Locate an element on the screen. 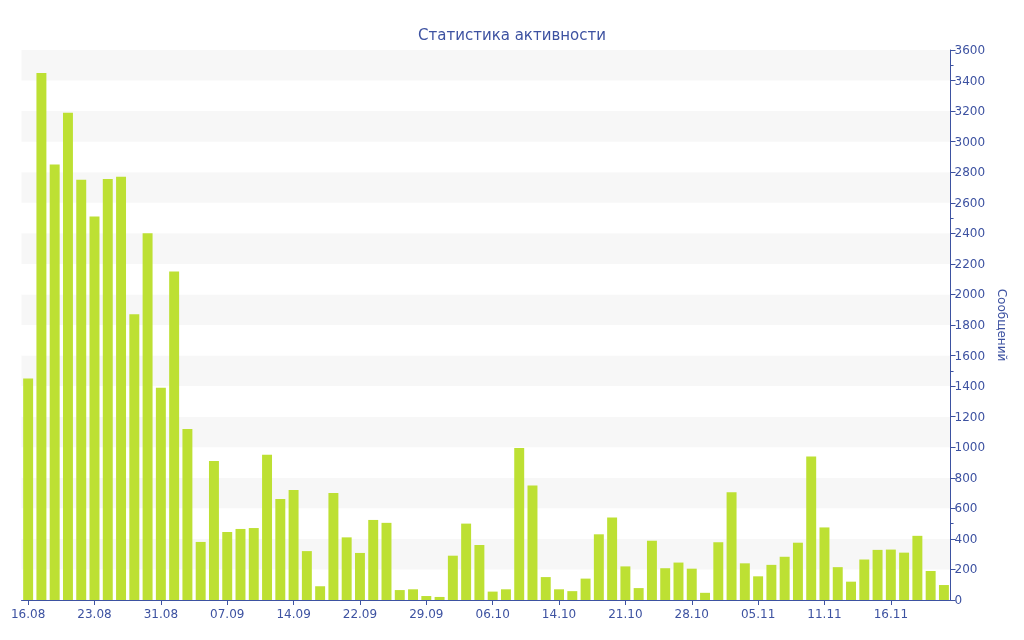  y-tick-label: 2800 is located at coordinates (970, 172).